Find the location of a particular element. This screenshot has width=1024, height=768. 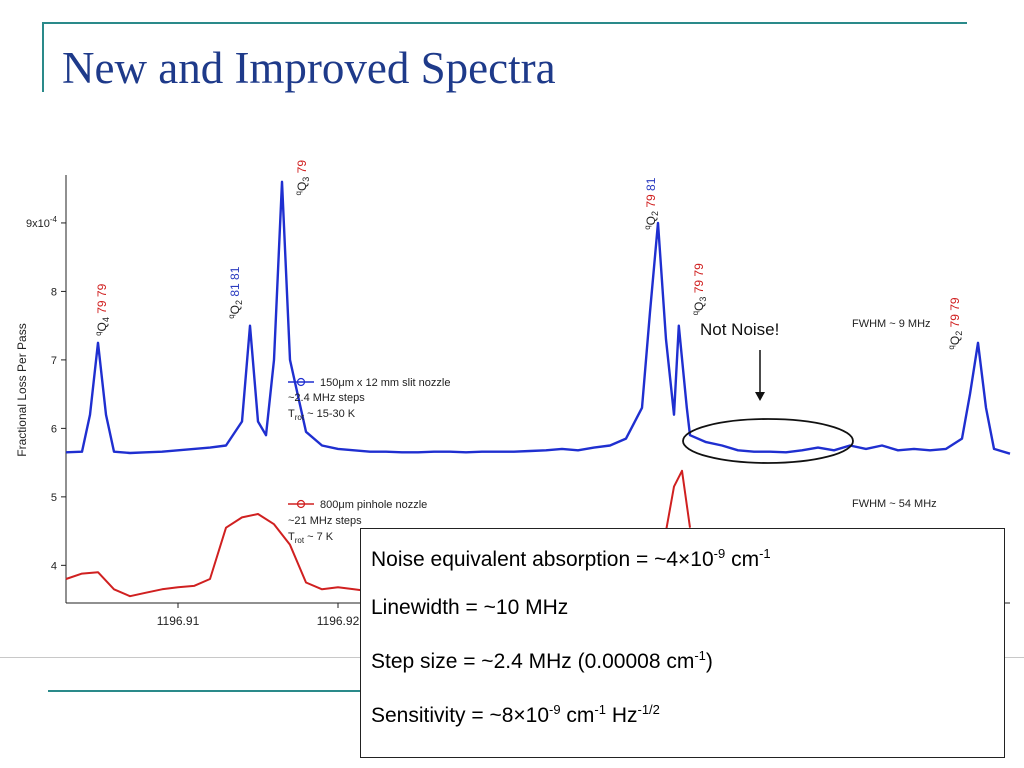

y-tick-exponent-sup: -4 is located at coordinates (54, 219).